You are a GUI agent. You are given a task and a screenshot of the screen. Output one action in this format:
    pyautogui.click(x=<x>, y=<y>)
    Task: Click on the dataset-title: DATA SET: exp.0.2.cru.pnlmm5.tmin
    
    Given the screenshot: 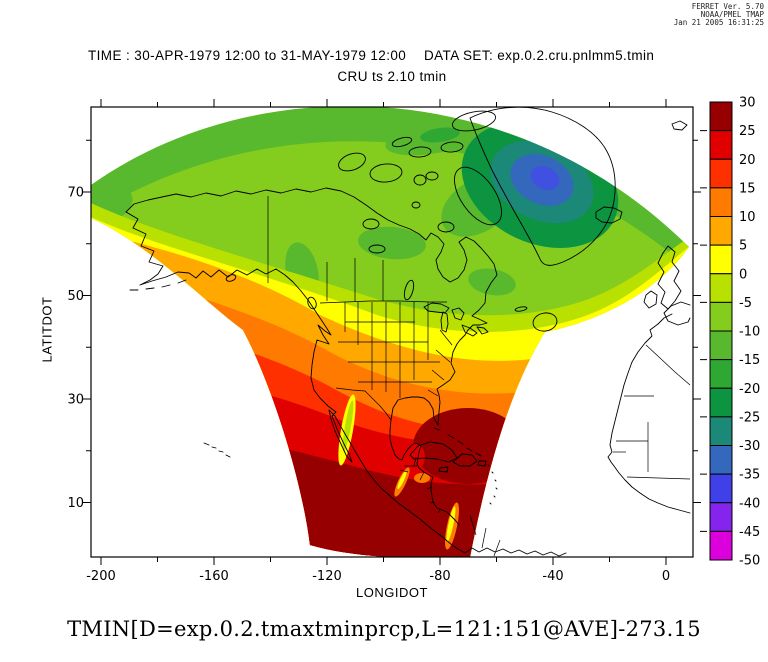 What is the action you would take?
    pyautogui.click(x=539, y=55)
    